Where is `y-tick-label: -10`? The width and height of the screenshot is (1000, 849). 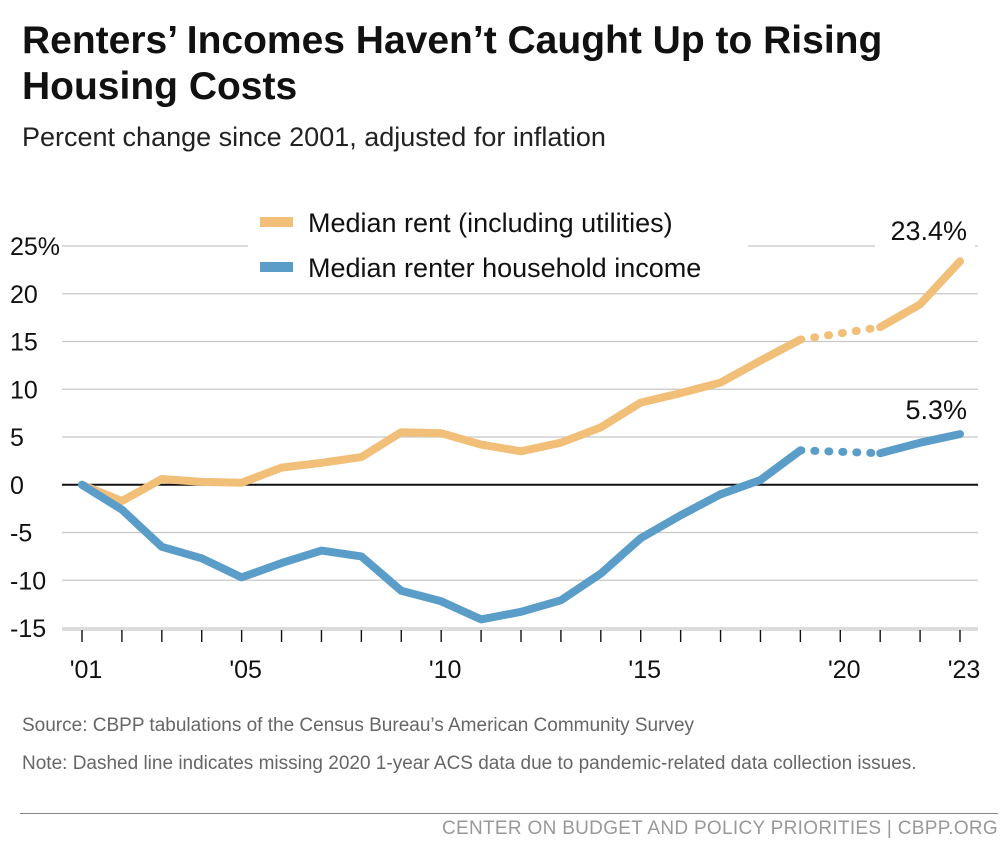 y-tick-label: -10 is located at coordinates (28, 581).